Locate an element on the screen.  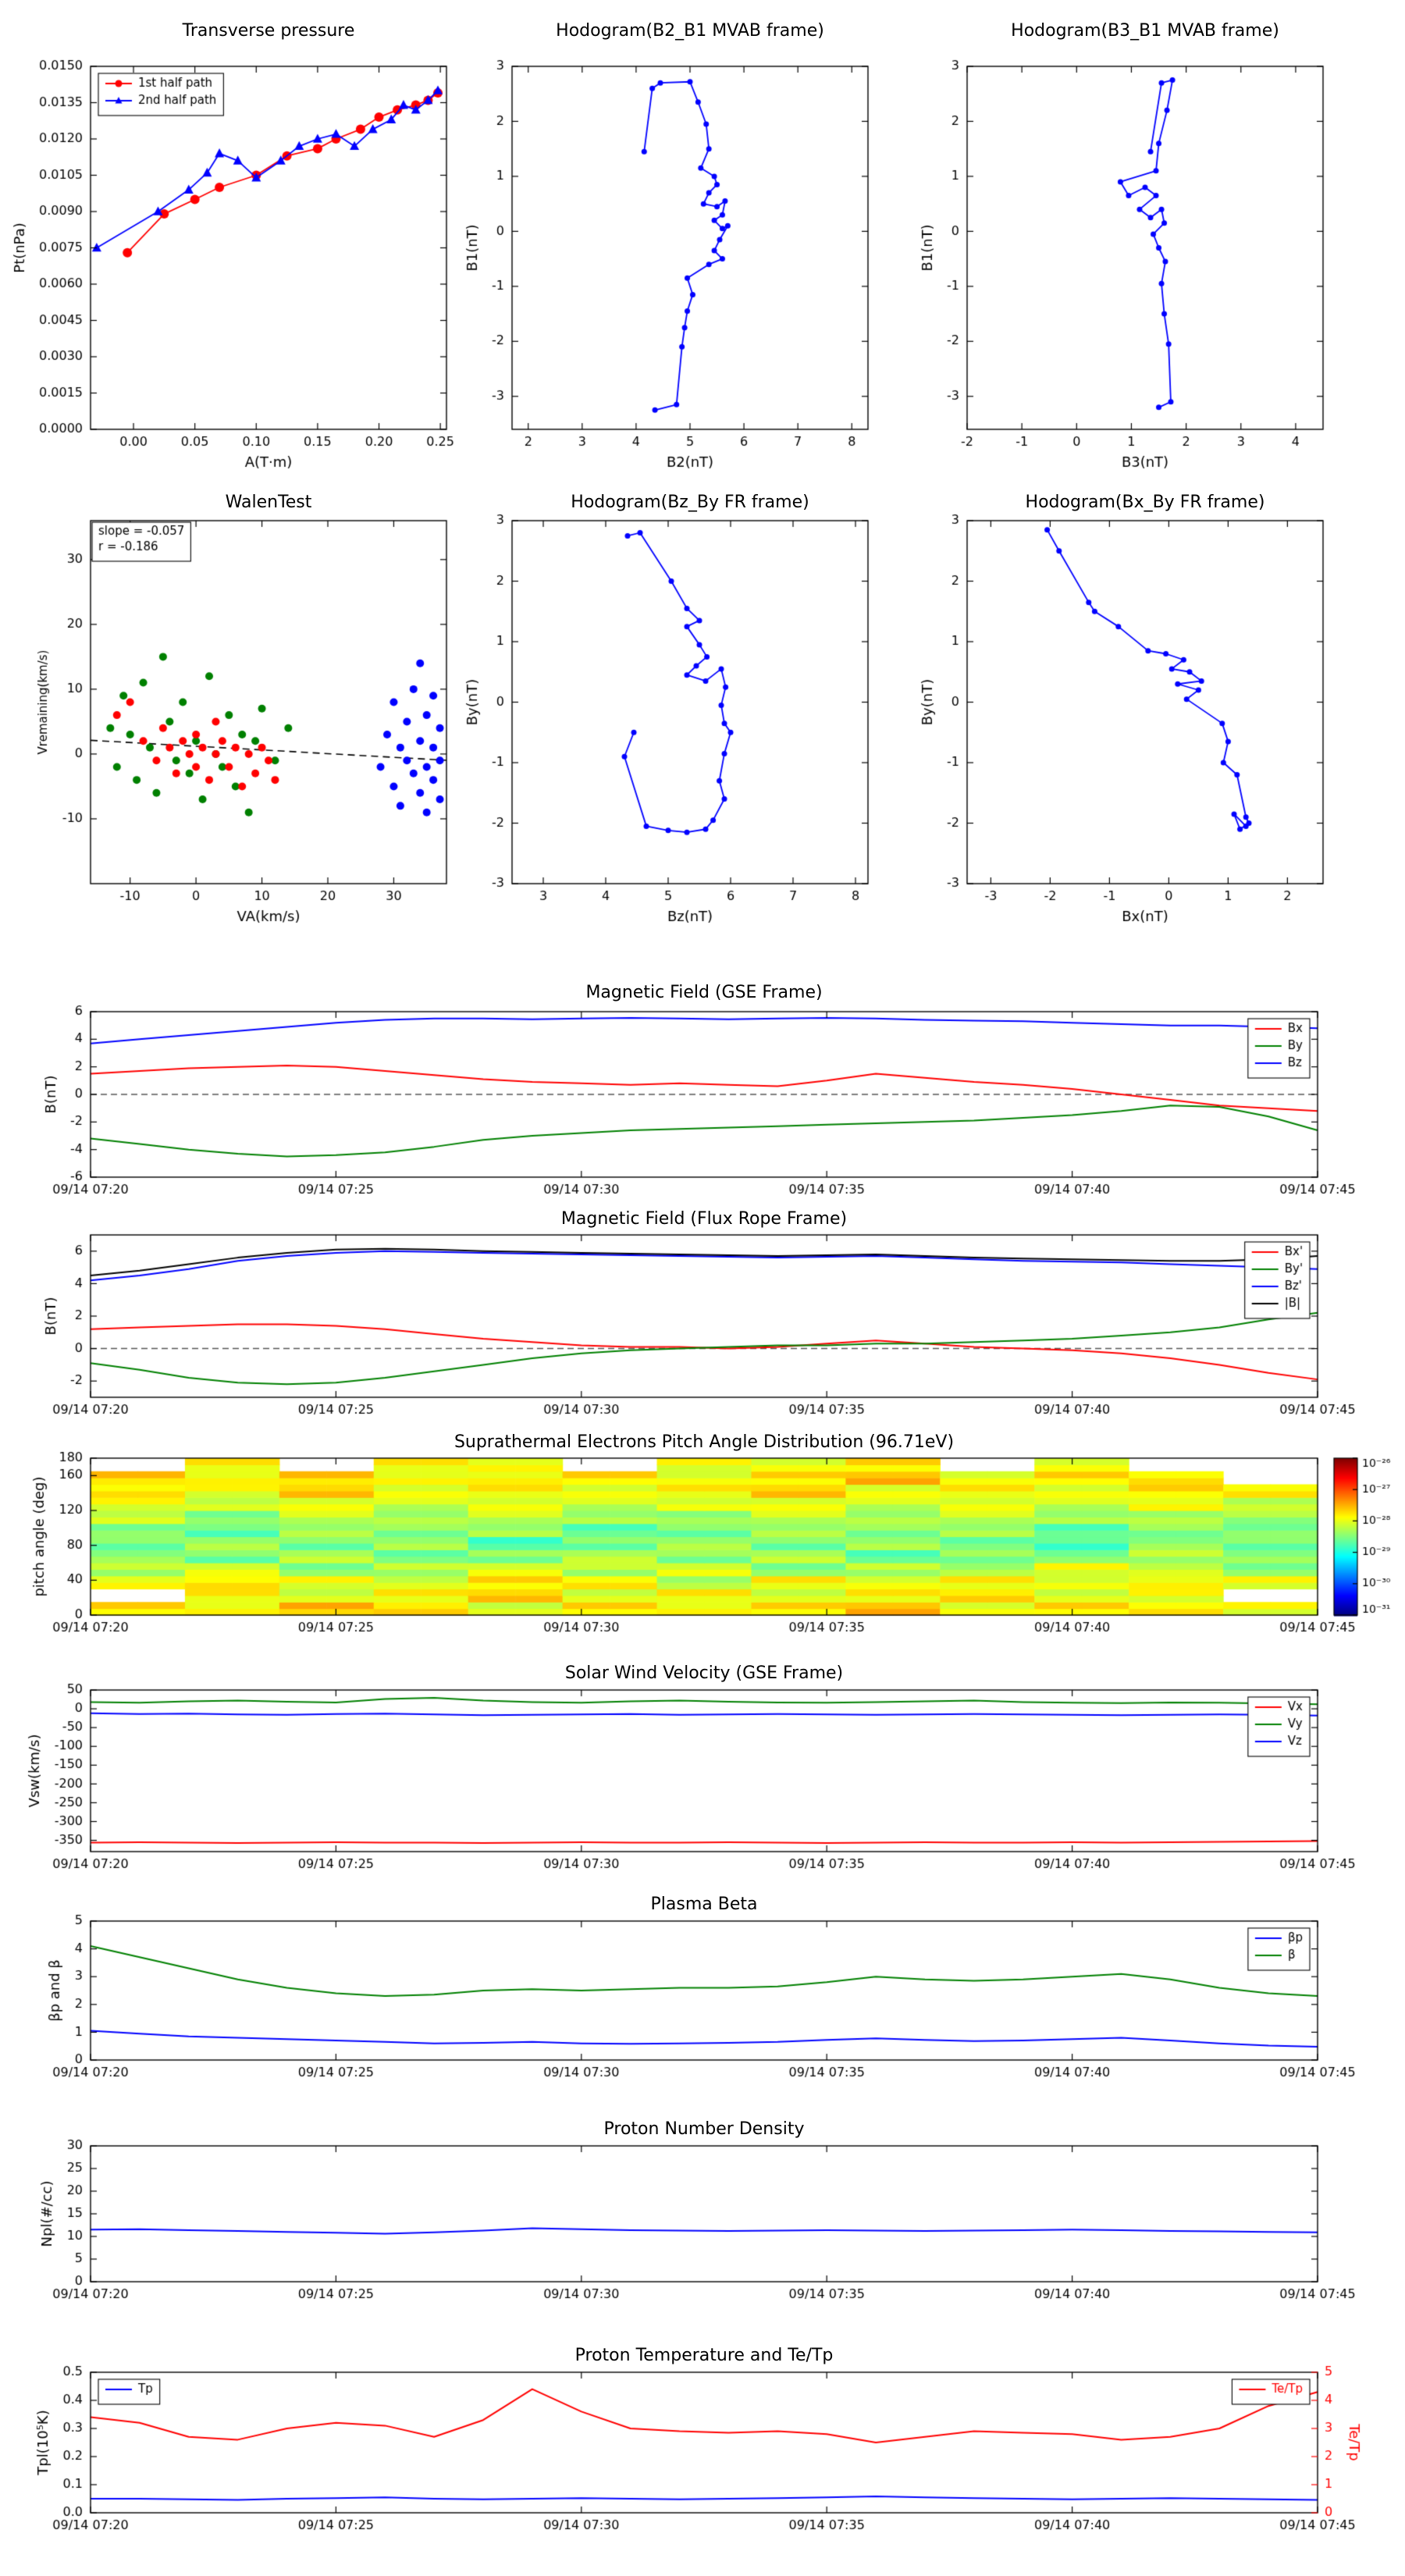
walen-test-plot is located at coordinates (242, 731).